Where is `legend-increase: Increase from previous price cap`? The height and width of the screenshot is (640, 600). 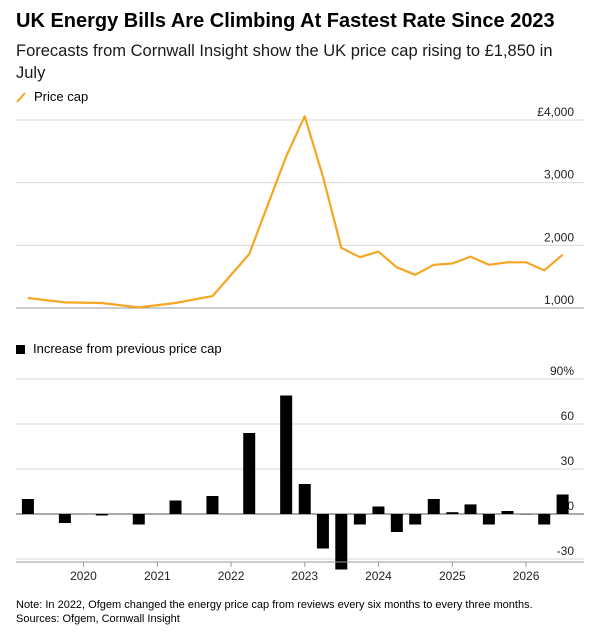 legend-increase: Increase from previous price cap is located at coordinates (119, 349).